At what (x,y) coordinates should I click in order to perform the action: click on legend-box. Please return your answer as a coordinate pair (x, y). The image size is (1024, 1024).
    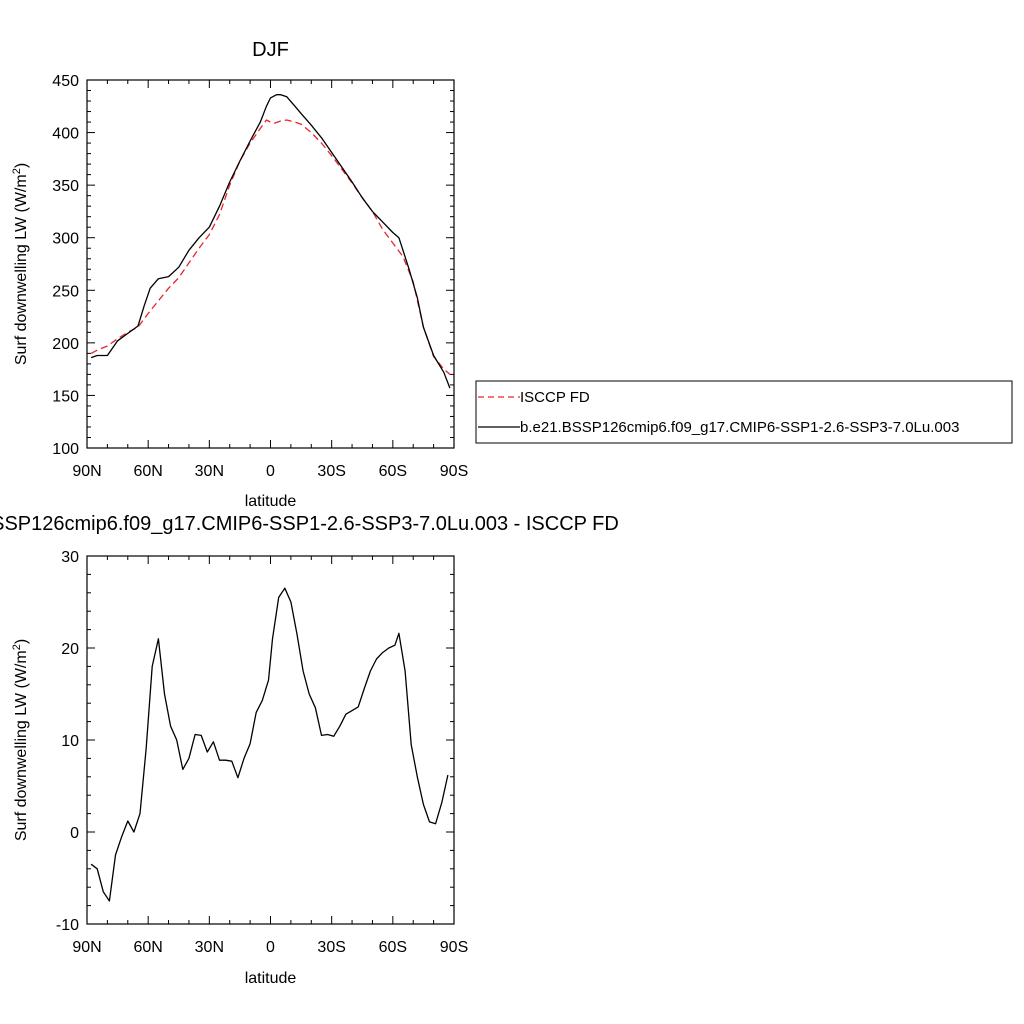
    Looking at the image, I should click on (744, 412).